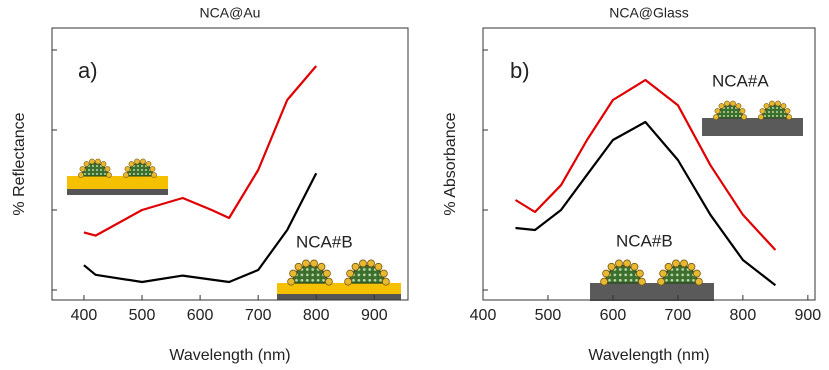  Describe the element at coordinates (117, 176) in the screenshot. I see `icon-au-small` at that location.